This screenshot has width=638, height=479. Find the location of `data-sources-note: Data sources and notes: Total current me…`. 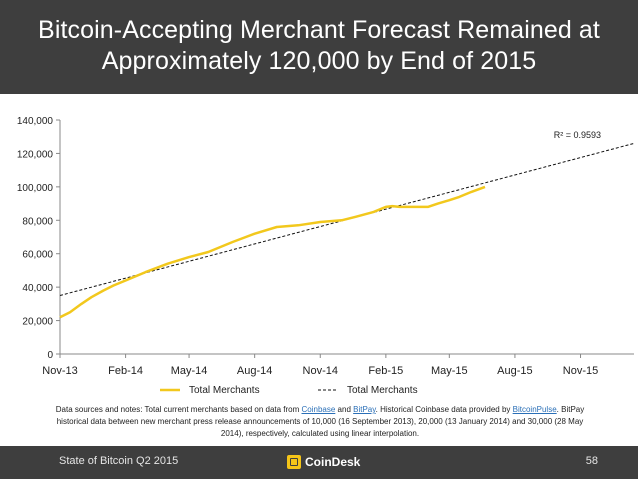

data-sources-note: Data sources and notes: Total current me… is located at coordinates (320, 422).